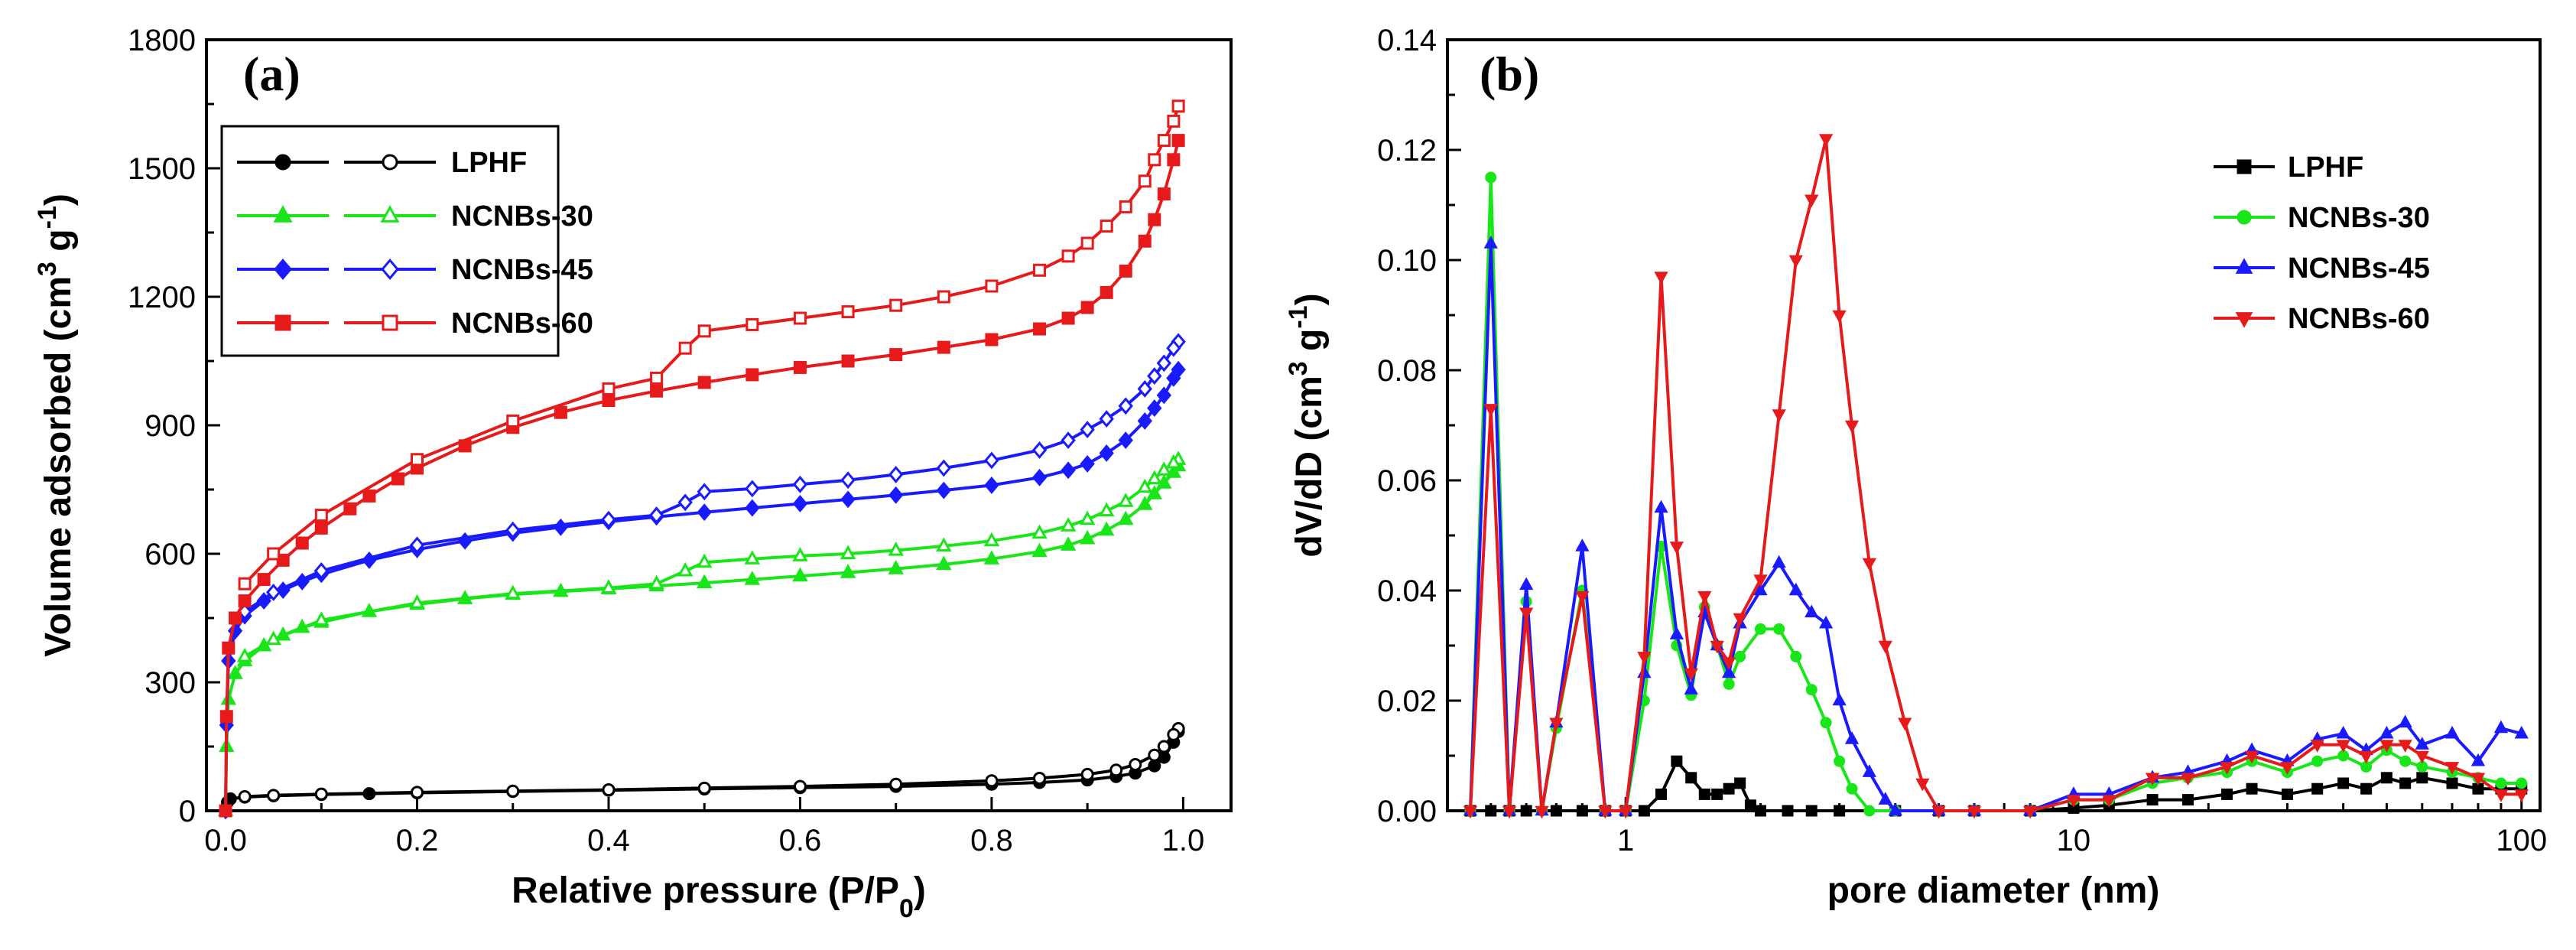 The image size is (2576, 950). What do you see at coordinates (992, 840) in the screenshot?
I see `panel-a-x-tick-label: 0.8` at bounding box center [992, 840].